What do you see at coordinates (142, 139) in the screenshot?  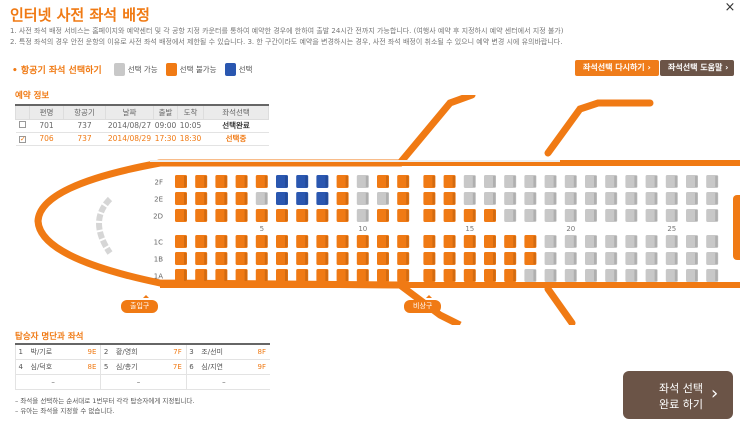 I see `table-row: ✓ 706 737 2014/08/29 17:30 18:30 선택중` at bounding box center [142, 139].